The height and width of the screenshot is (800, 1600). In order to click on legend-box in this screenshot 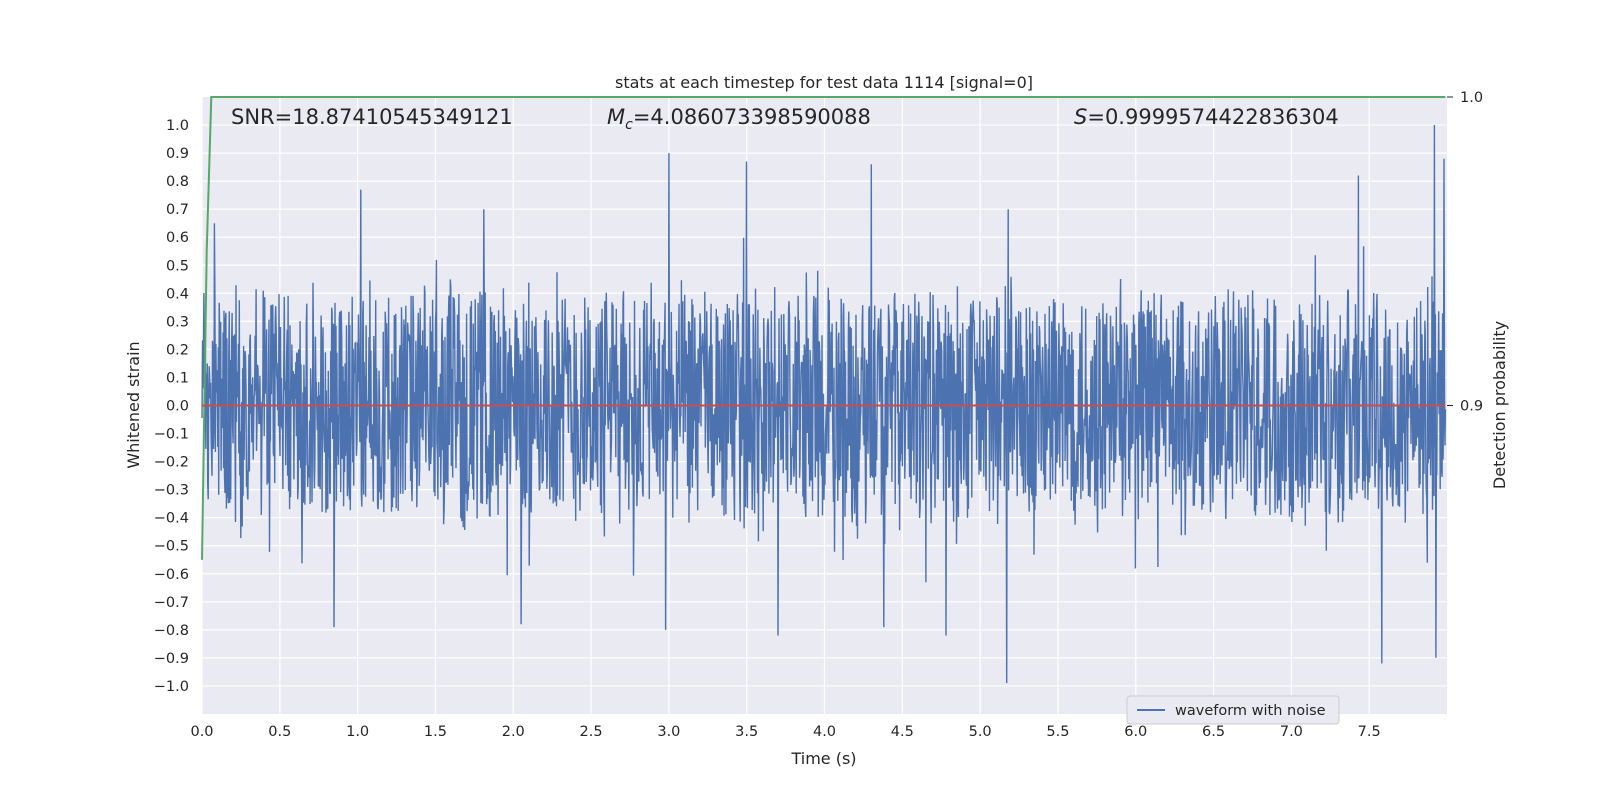, I will do `click(1233, 710)`.